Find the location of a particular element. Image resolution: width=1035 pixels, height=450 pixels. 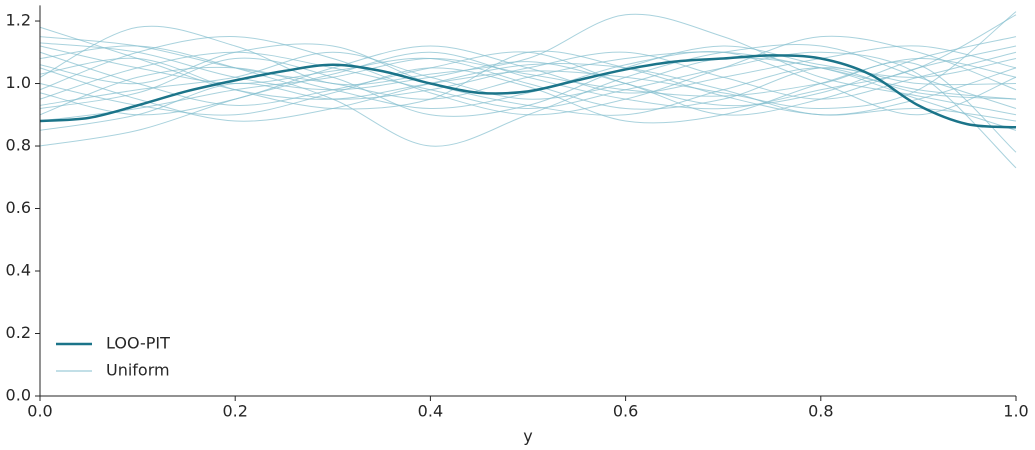

y-tick-label: 0.6 is located at coordinates (18, 207).